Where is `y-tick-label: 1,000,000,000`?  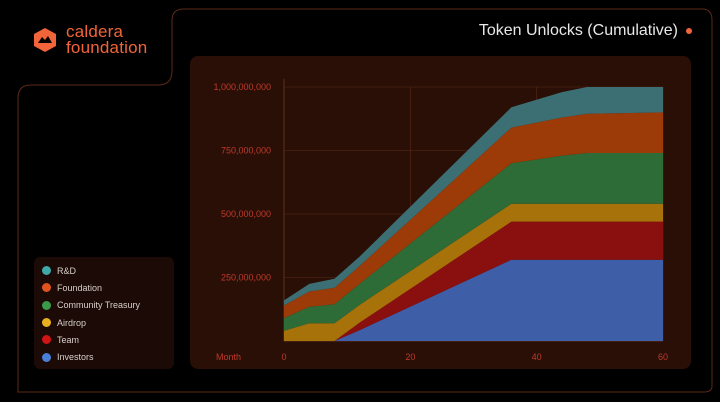 y-tick-label: 1,000,000,000 is located at coordinates (242, 87).